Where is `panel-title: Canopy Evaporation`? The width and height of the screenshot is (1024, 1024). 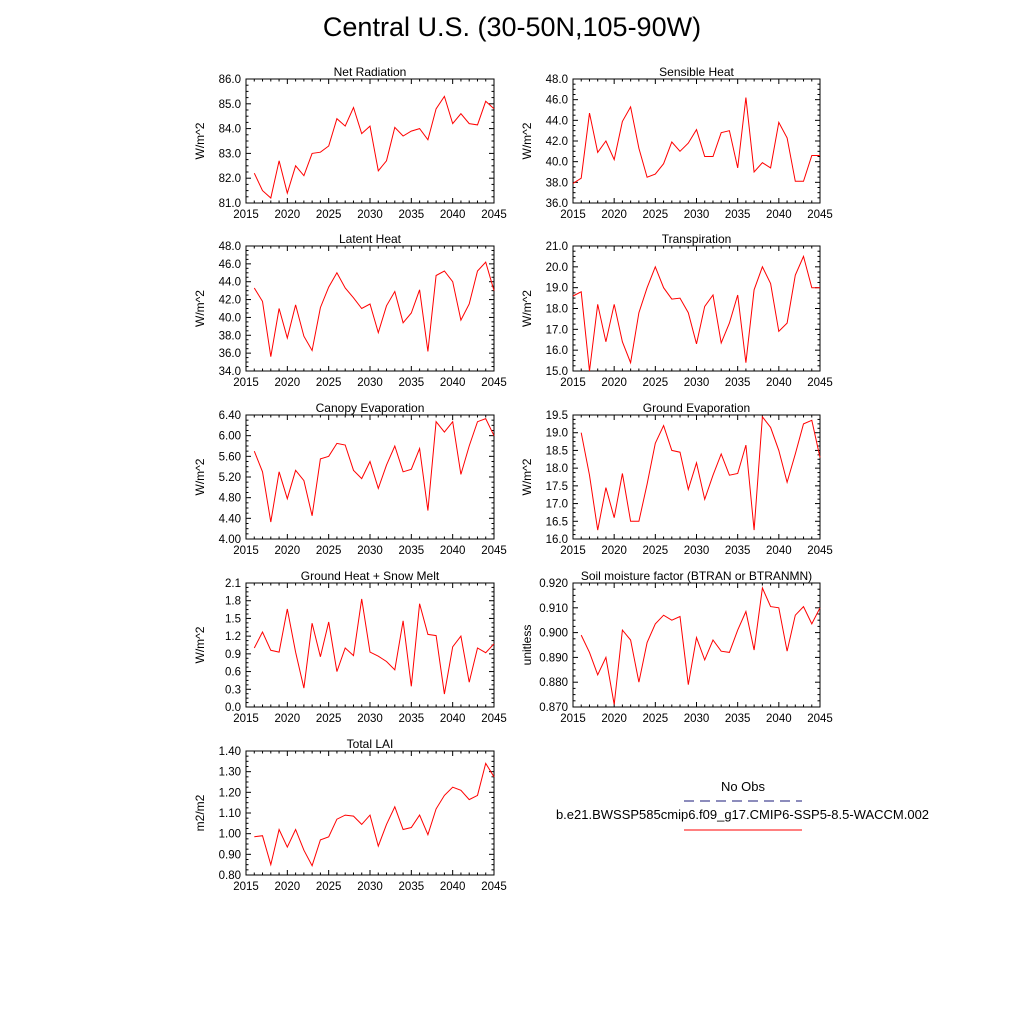 panel-title: Canopy Evaporation is located at coordinates (370, 408).